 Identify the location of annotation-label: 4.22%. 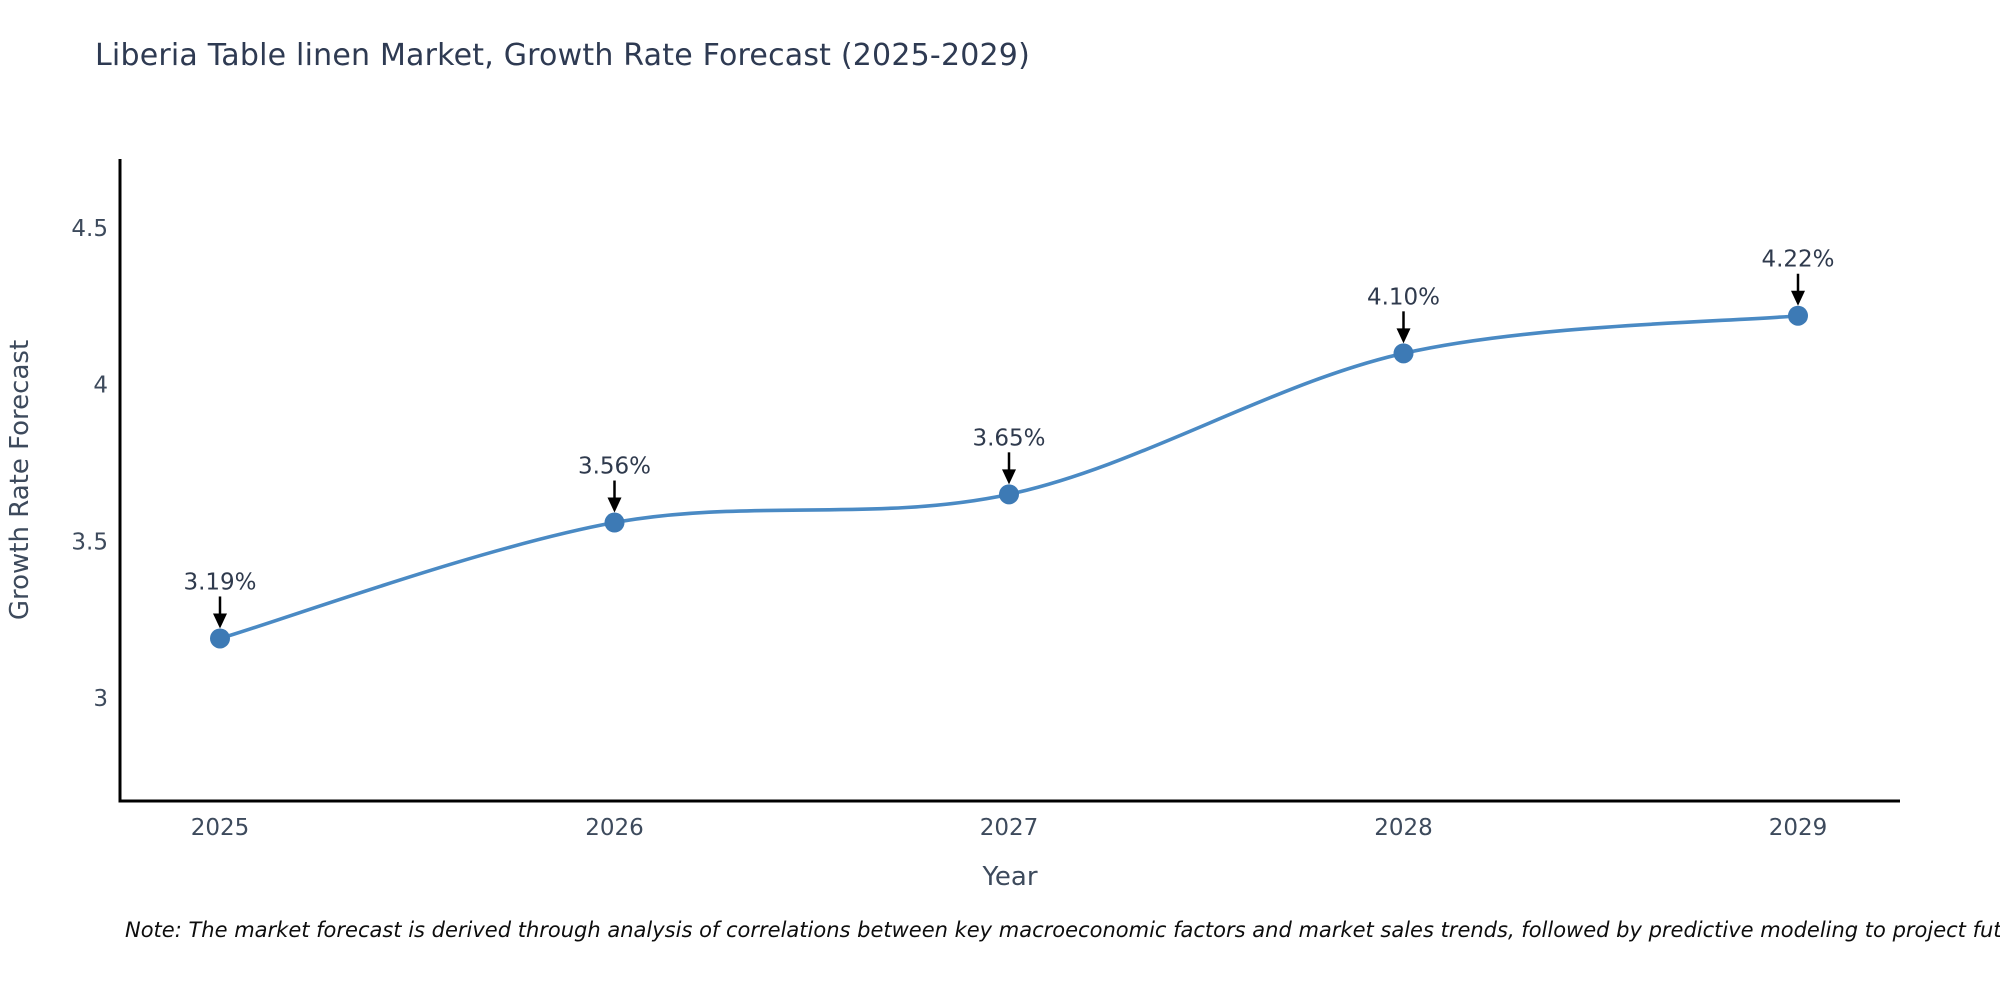
(1797, 260).